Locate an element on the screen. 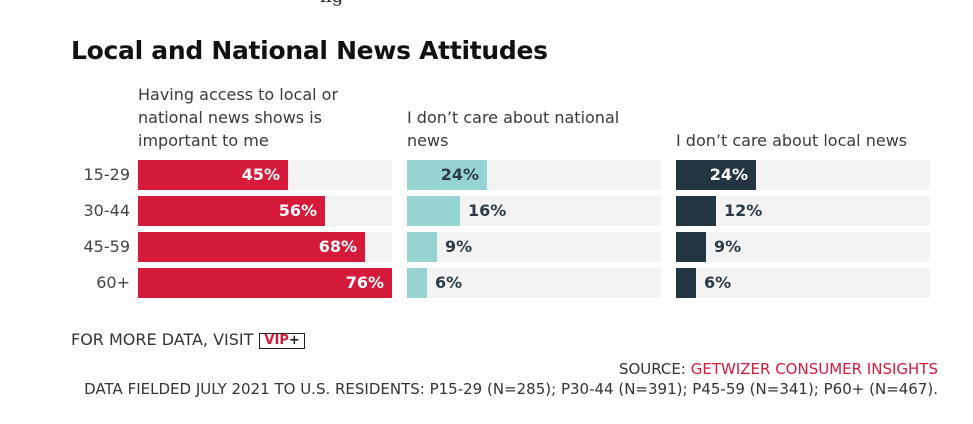 The height and width of the screenshot is (424, 973). age-group-label: 15-29 is located at coordinates (107, 174).